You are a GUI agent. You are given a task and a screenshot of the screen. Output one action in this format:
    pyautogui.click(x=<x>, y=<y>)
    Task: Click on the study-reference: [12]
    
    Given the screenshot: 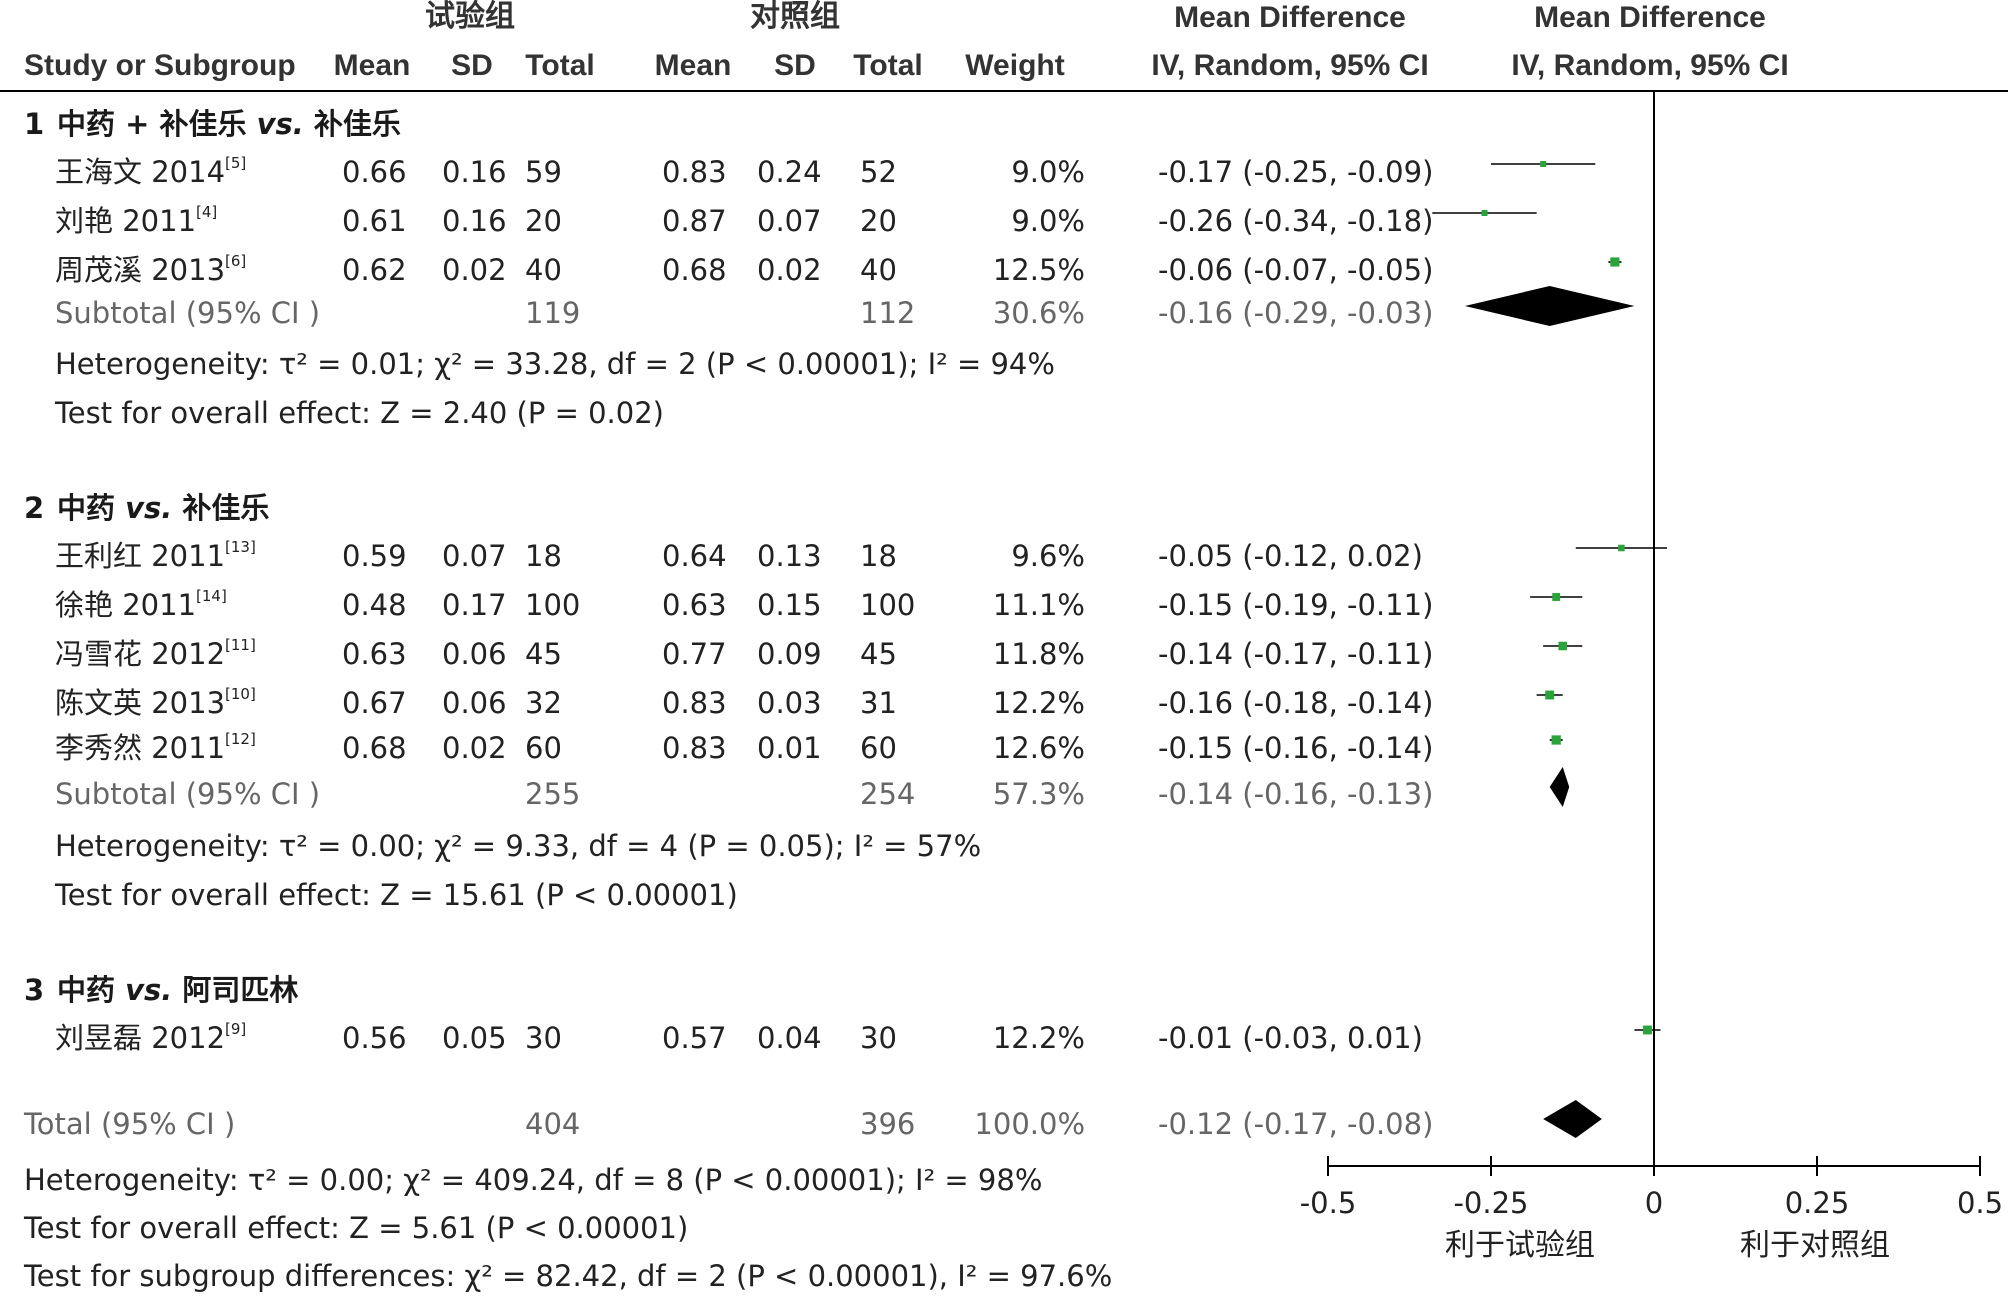 What is the action you would take?
    pyautogui.click(x=240, y=739)
    